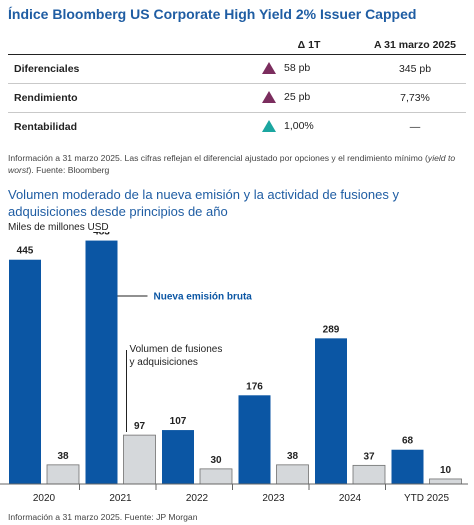 The height and width of the screenshot is (525, 474). I want to click on row-value: 345 pb, so click(415, 69).